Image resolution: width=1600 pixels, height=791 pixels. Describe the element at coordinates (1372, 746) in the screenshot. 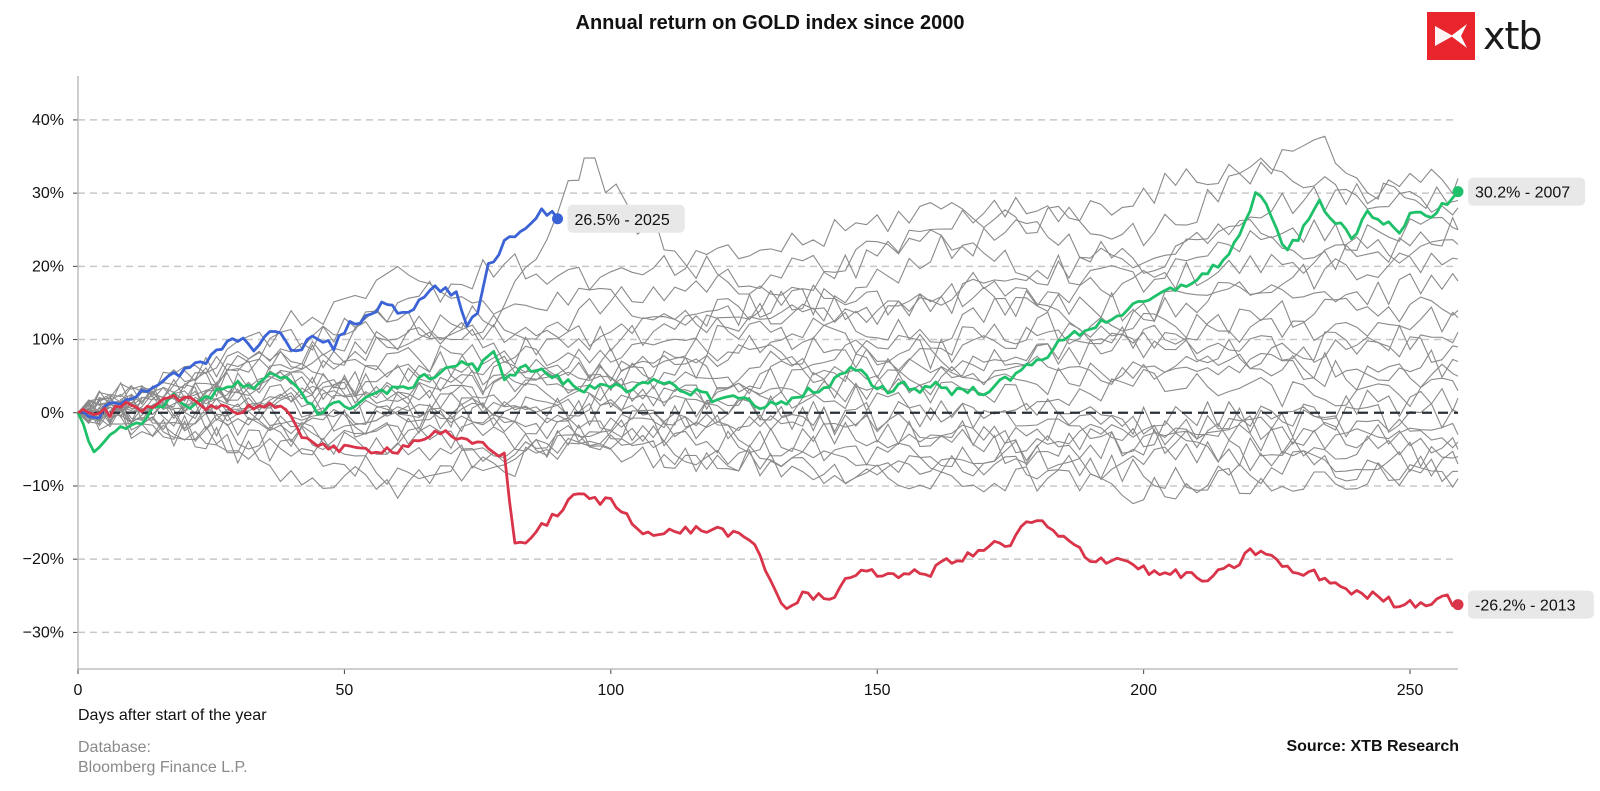

I see `source-label: Source: XTB Research` at that location.